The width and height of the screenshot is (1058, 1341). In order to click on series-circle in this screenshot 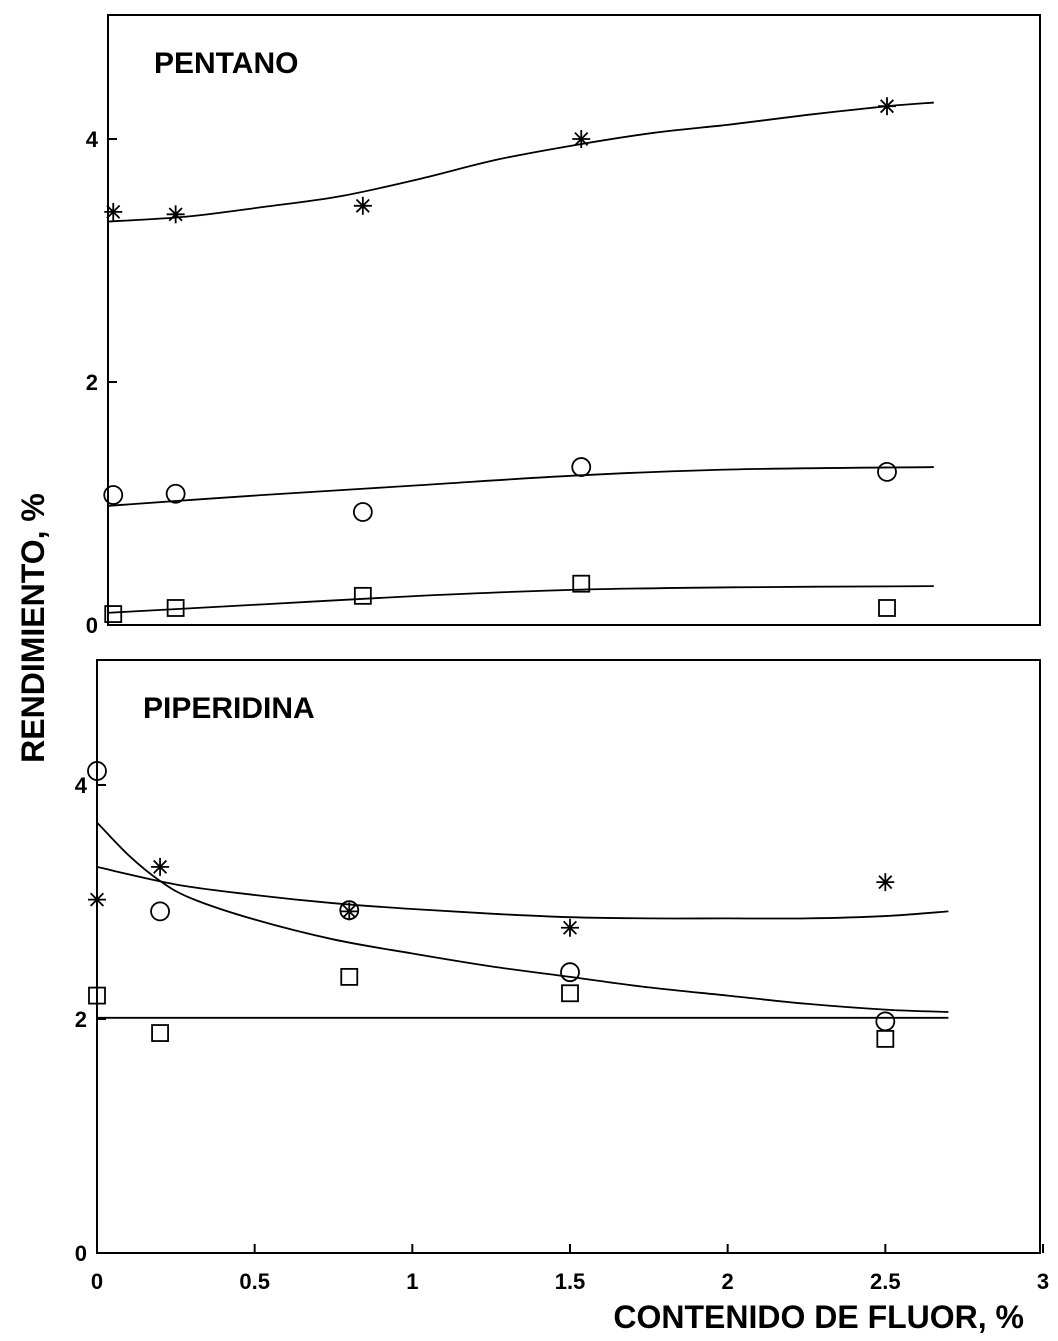, I will do `click(518, 489)`.